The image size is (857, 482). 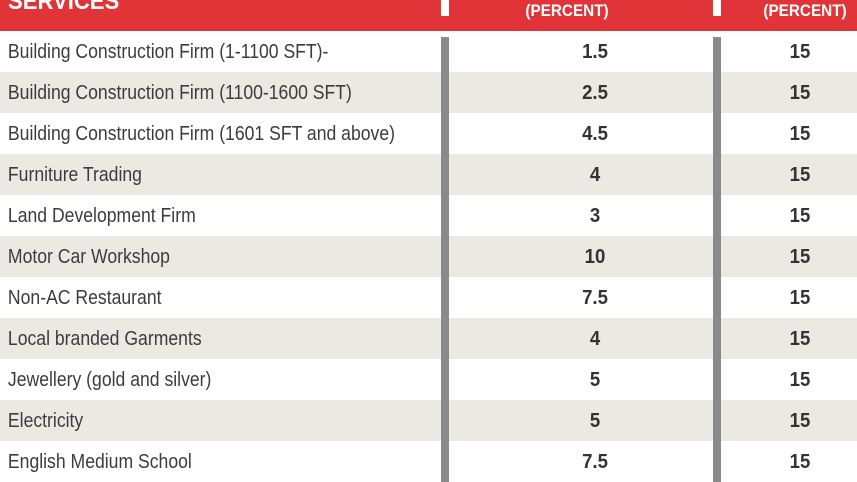 I want to click on fee-percent-1: 3, so click(x=595, y=215).